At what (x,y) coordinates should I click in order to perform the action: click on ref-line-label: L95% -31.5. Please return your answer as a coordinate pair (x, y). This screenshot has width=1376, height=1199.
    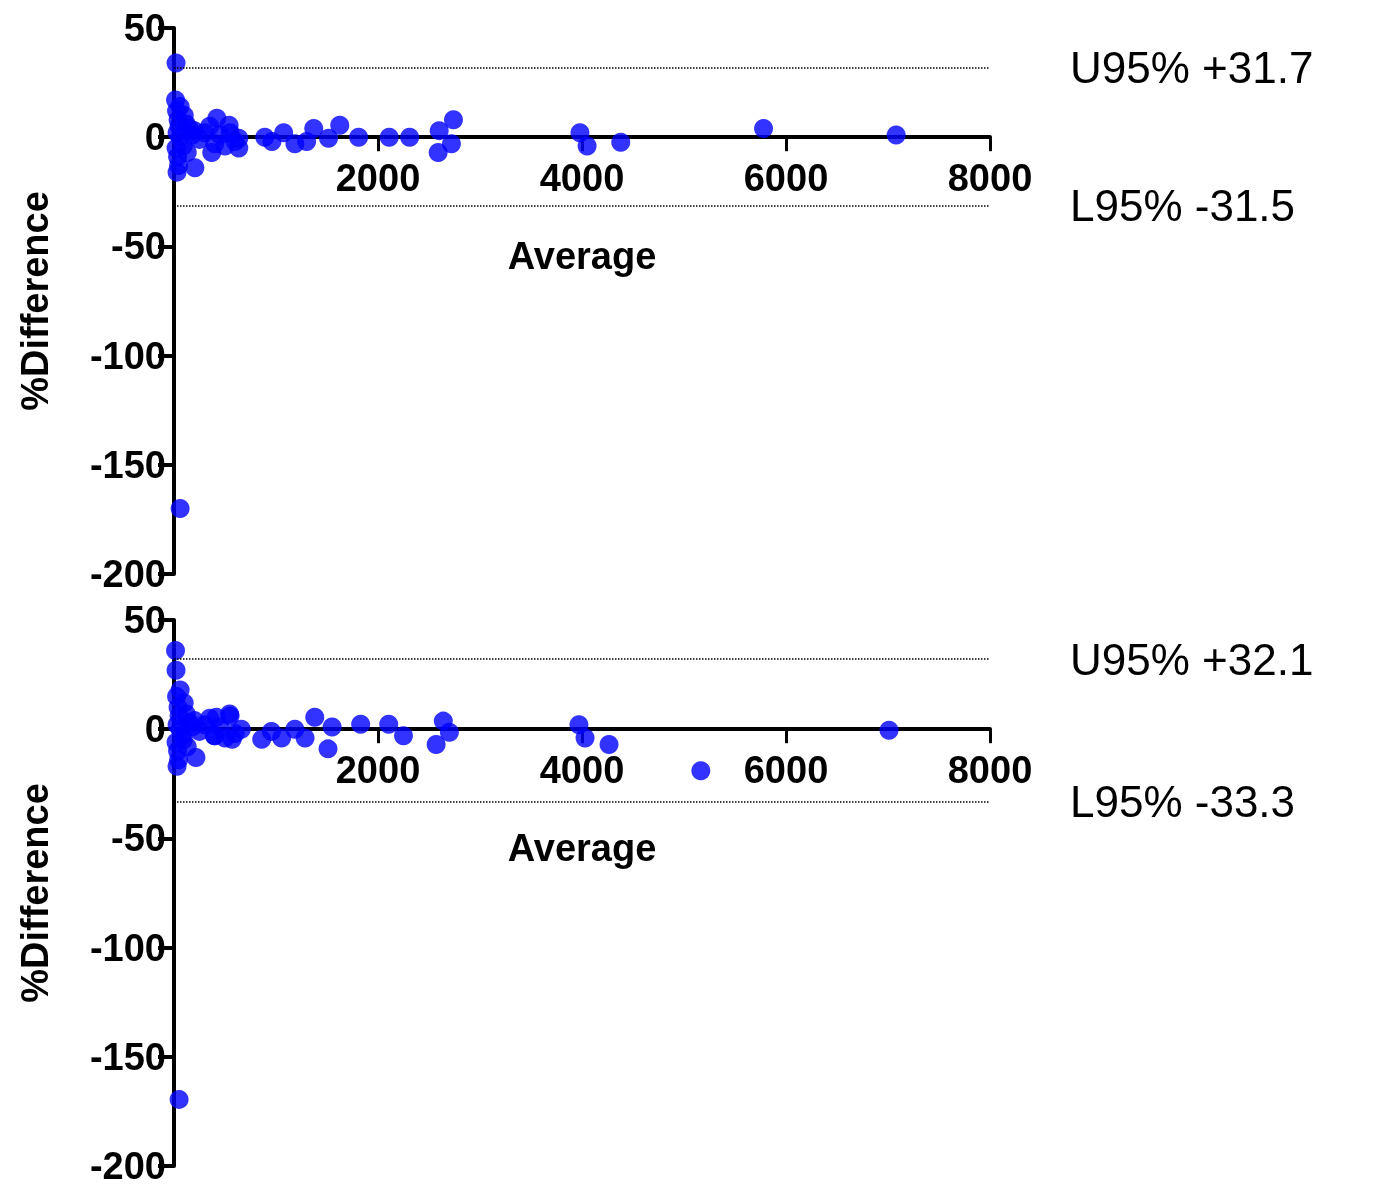
    Looking at the image, I should click on (1183, 206).